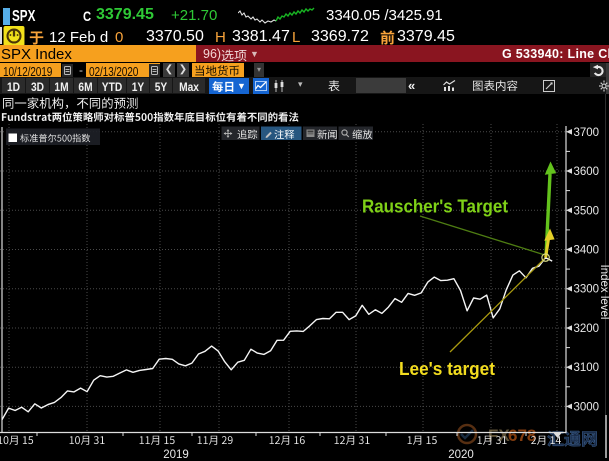 This screenshot has width=609, height=461. I want to click on svg-text: 3100, so click(587, 368).